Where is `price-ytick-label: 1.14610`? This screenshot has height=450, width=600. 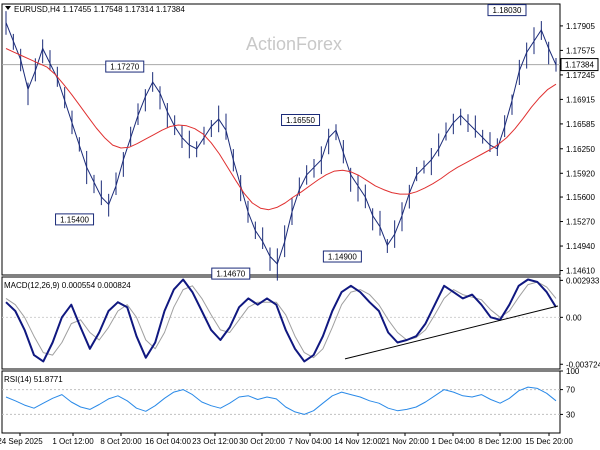 price-ytick-label: 1.14610 is located at coordinates (580, 271).